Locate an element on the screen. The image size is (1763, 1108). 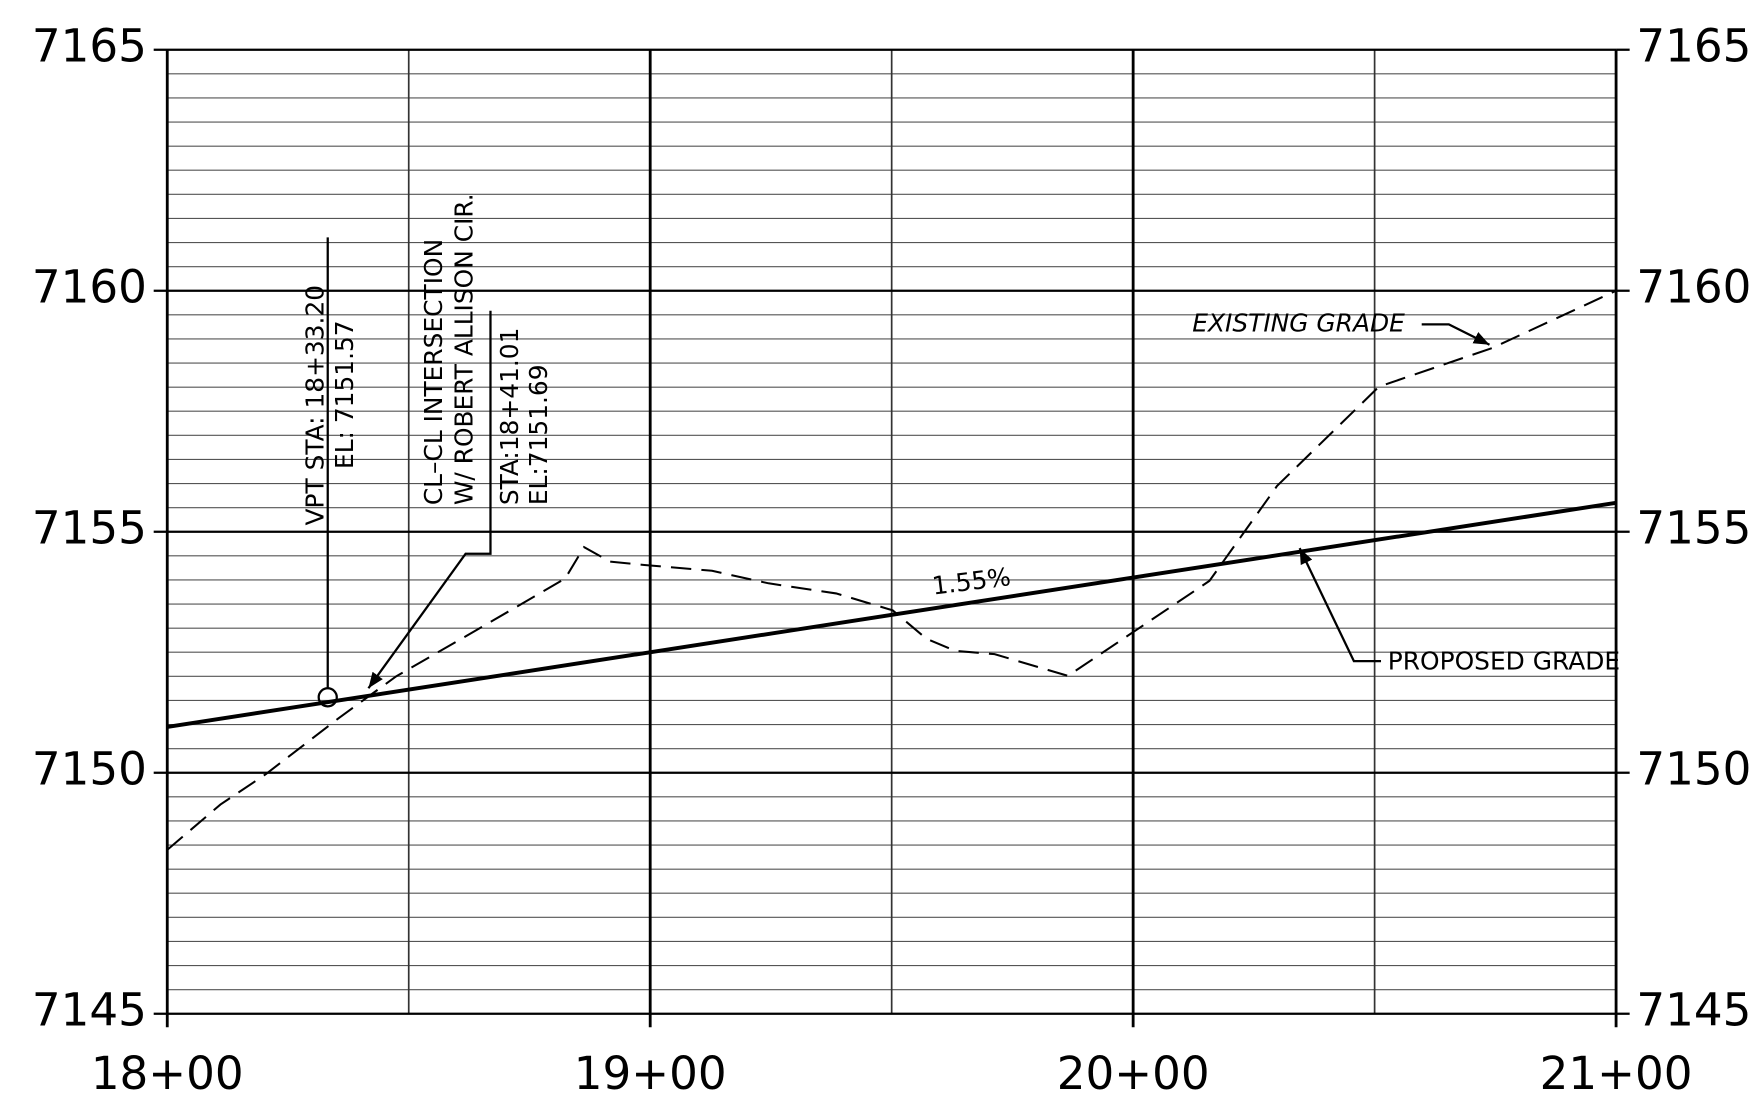
x-tick-label: 20+00 is located at coordinates (1133, 1073).